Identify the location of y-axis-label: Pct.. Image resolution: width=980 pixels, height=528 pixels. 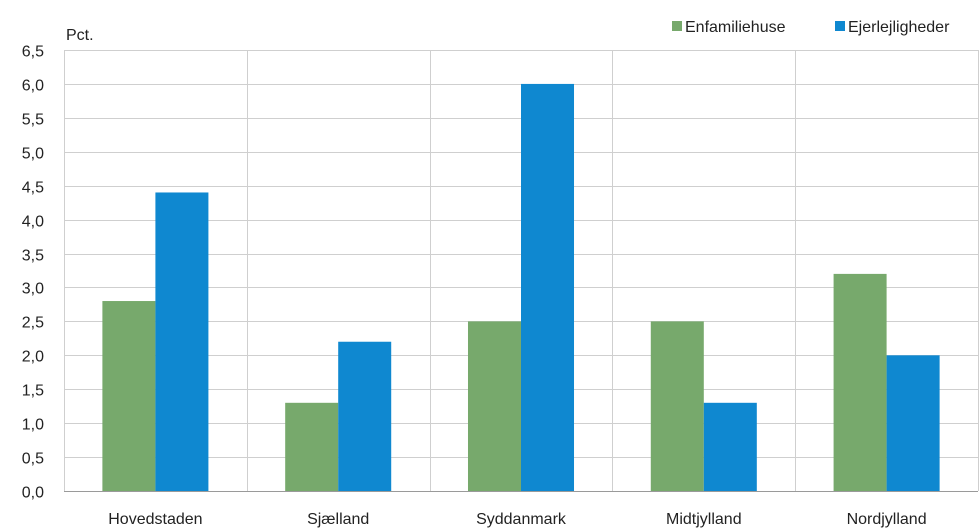
(80, 35).